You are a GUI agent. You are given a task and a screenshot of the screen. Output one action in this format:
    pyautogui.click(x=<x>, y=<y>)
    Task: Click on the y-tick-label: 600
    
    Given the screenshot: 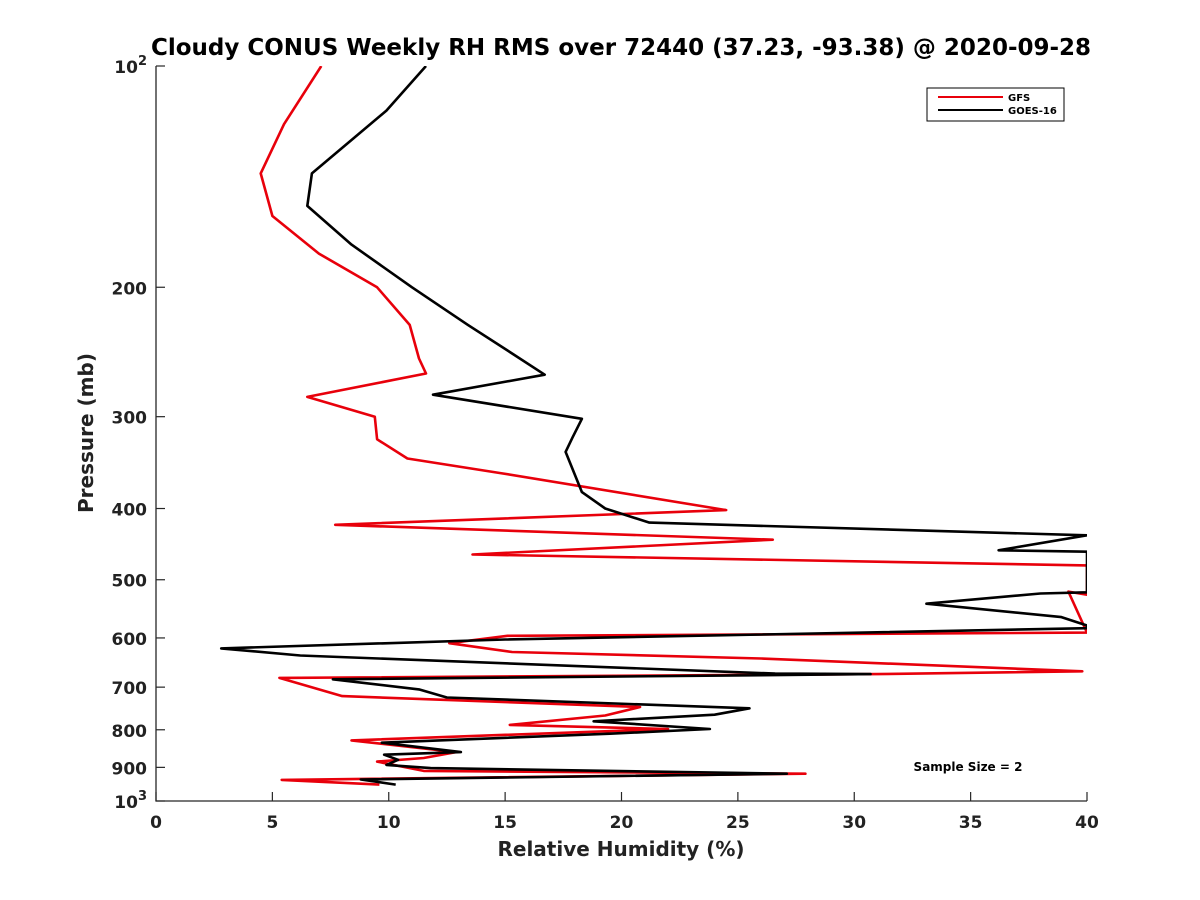 What is the action you would take?
    pyautogui.click(x=130, y=640)
    